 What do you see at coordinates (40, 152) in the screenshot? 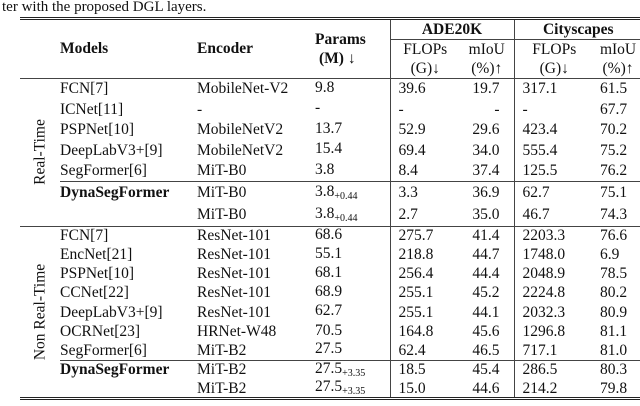
I see `group-label-cell: Real-Time` at bounding box center [40, 152].